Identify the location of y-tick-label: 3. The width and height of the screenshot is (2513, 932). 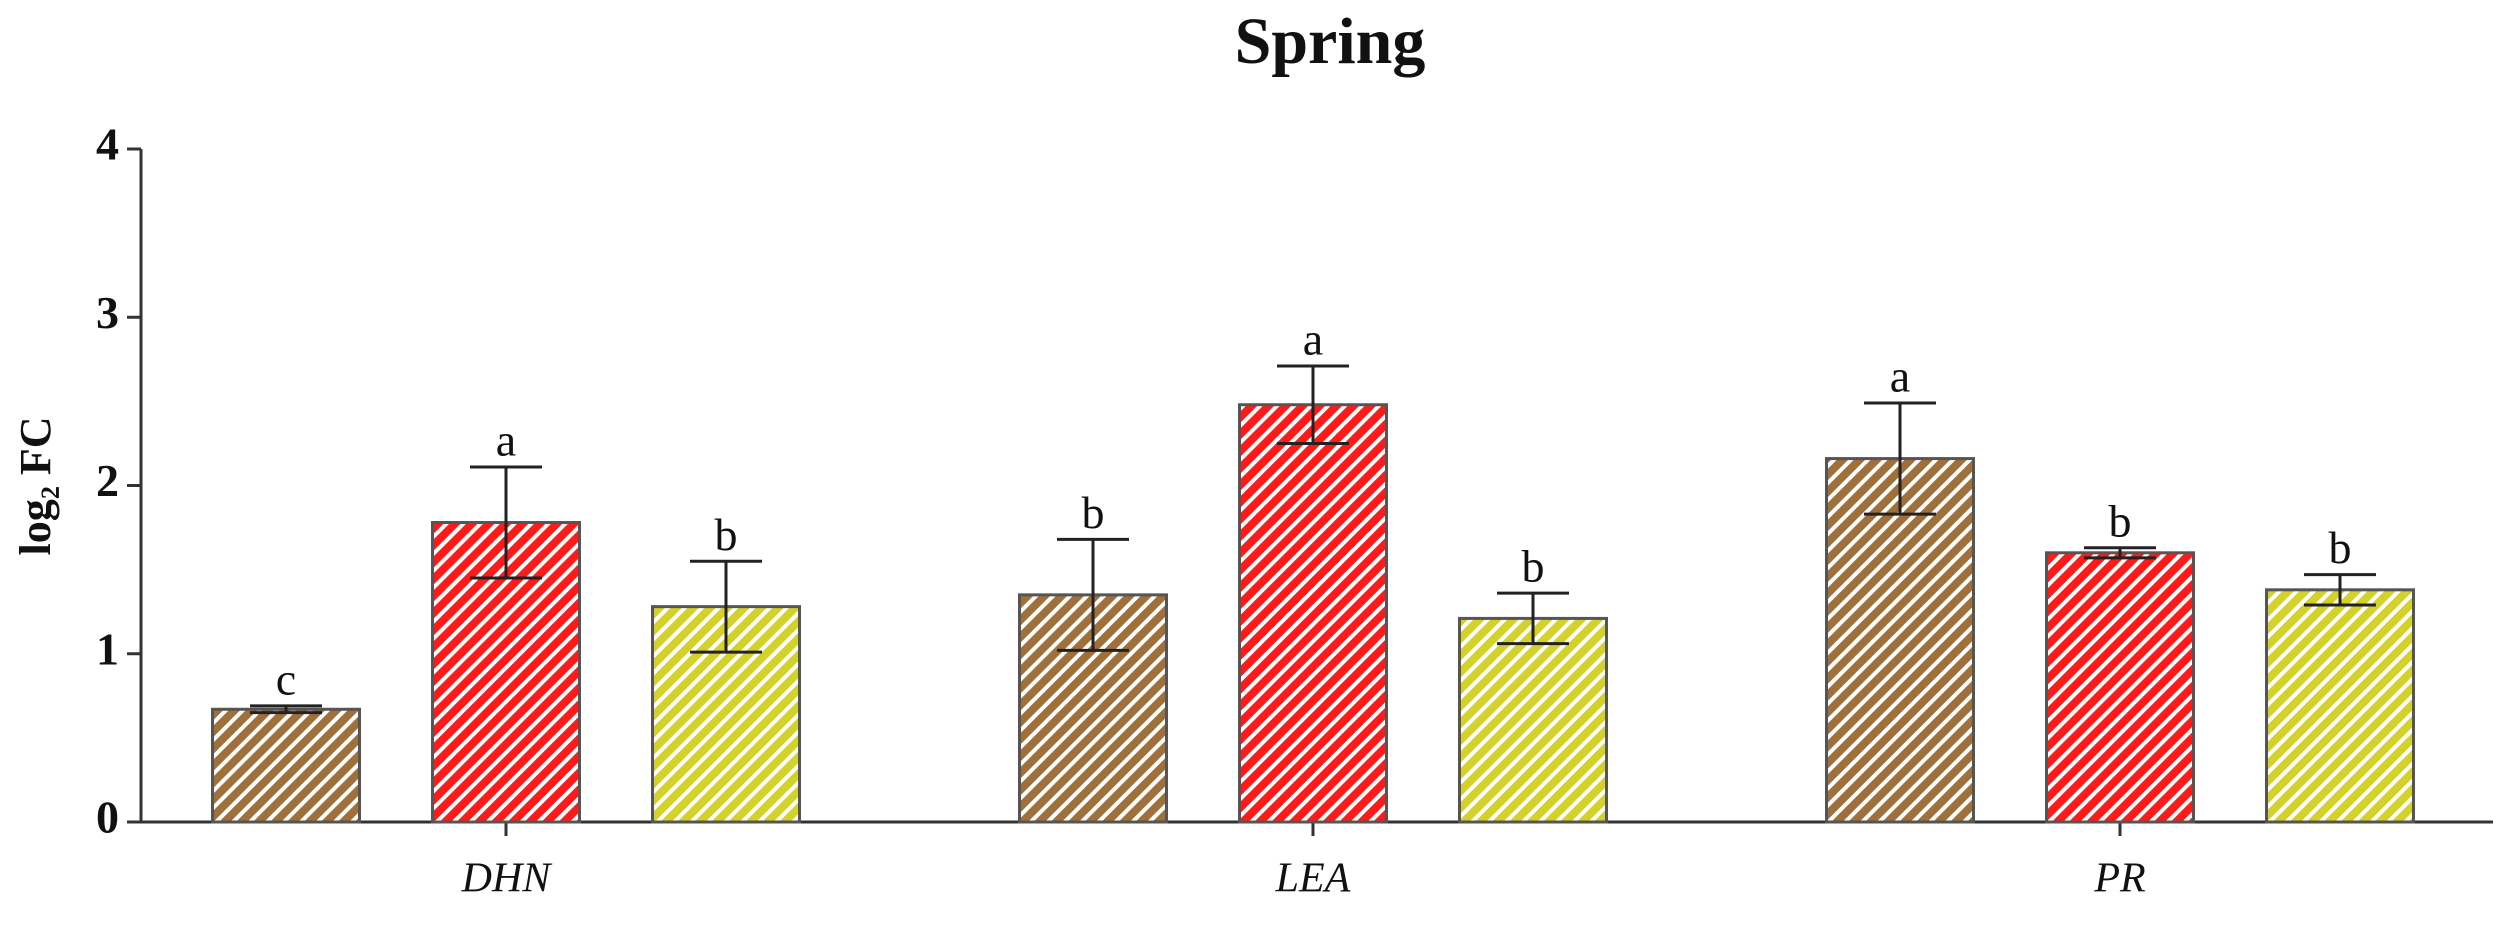
(107, 312).